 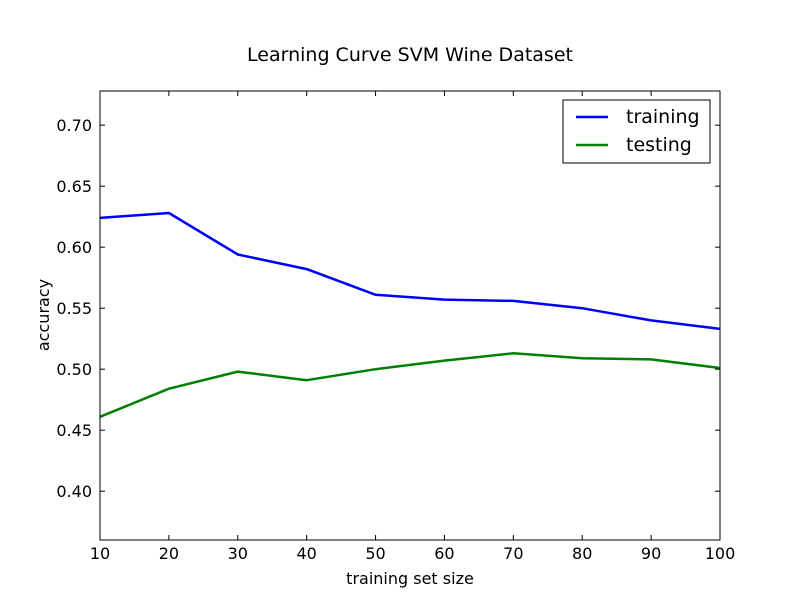 What do you see at coordinates (410, 385) in the screenshot?
I see `series-line-testing` at bounding box center [410, 385].